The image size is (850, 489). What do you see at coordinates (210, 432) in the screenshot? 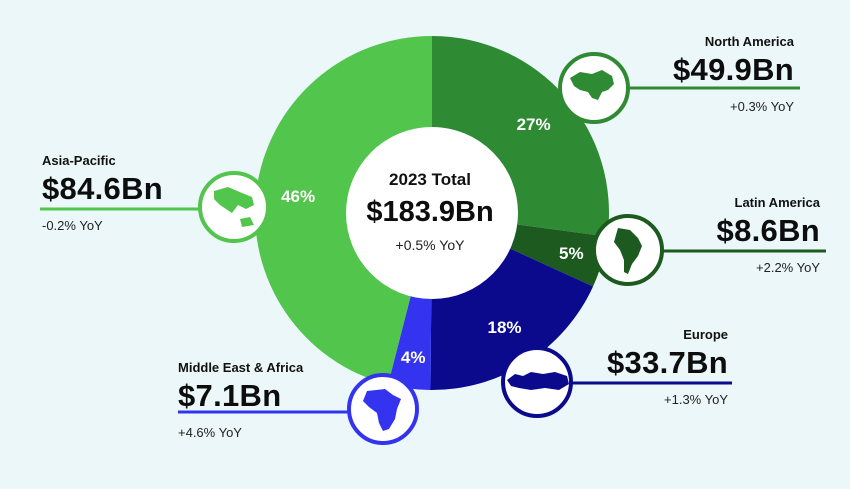
I see `region-yoy: +4.6% YoY` at bounding box center [210, 432].